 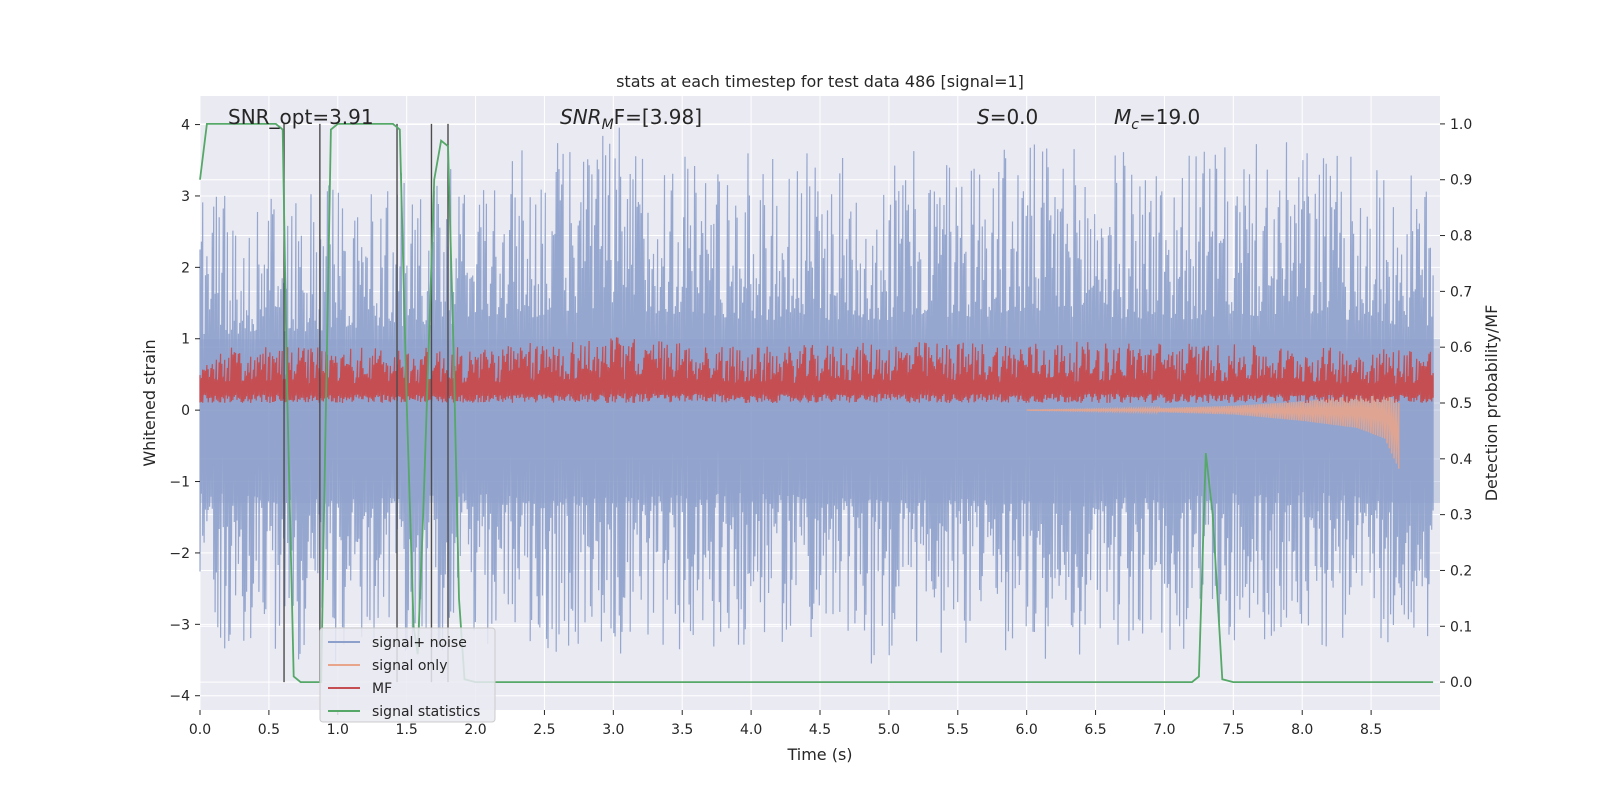 What do you see at coordinates (185, 268) in the screenshot?
I see `y-tick-label-6: 2` at bounding box center [185, 268].